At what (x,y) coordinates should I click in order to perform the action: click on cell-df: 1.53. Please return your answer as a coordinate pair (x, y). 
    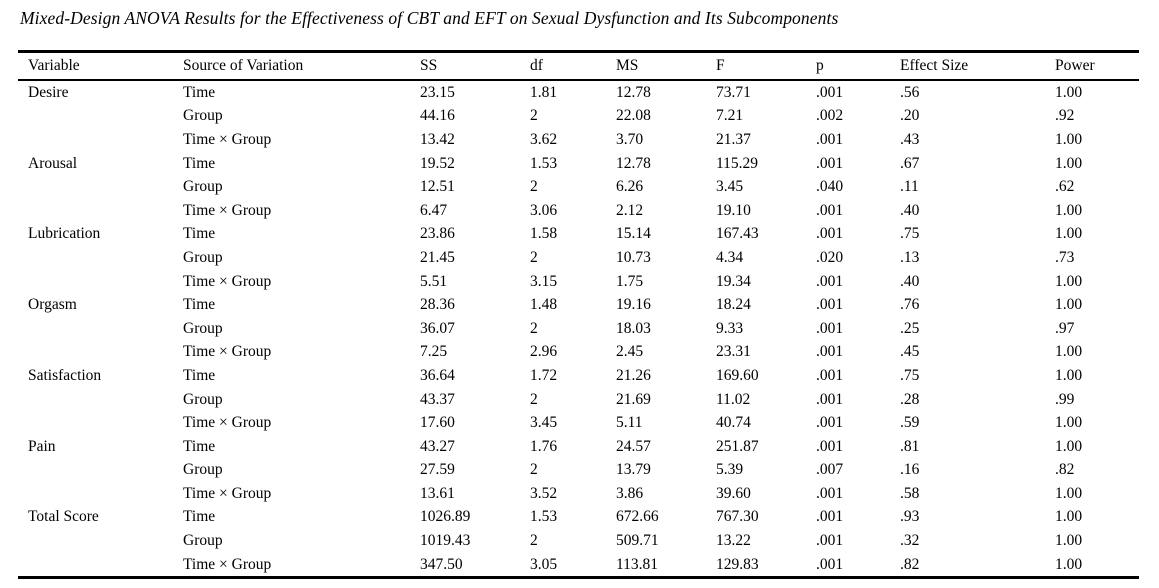
    Looking at the image, I should click on (544, 517).